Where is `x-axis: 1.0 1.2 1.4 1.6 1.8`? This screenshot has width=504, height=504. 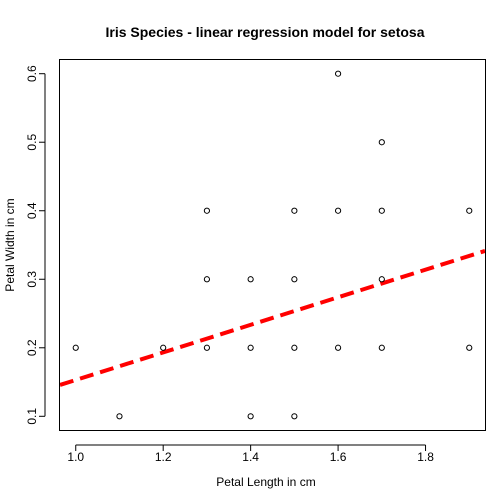 x-axis: 1.0 1.2 1.4 1.6 1.8 is located at coordinates (250, 454).